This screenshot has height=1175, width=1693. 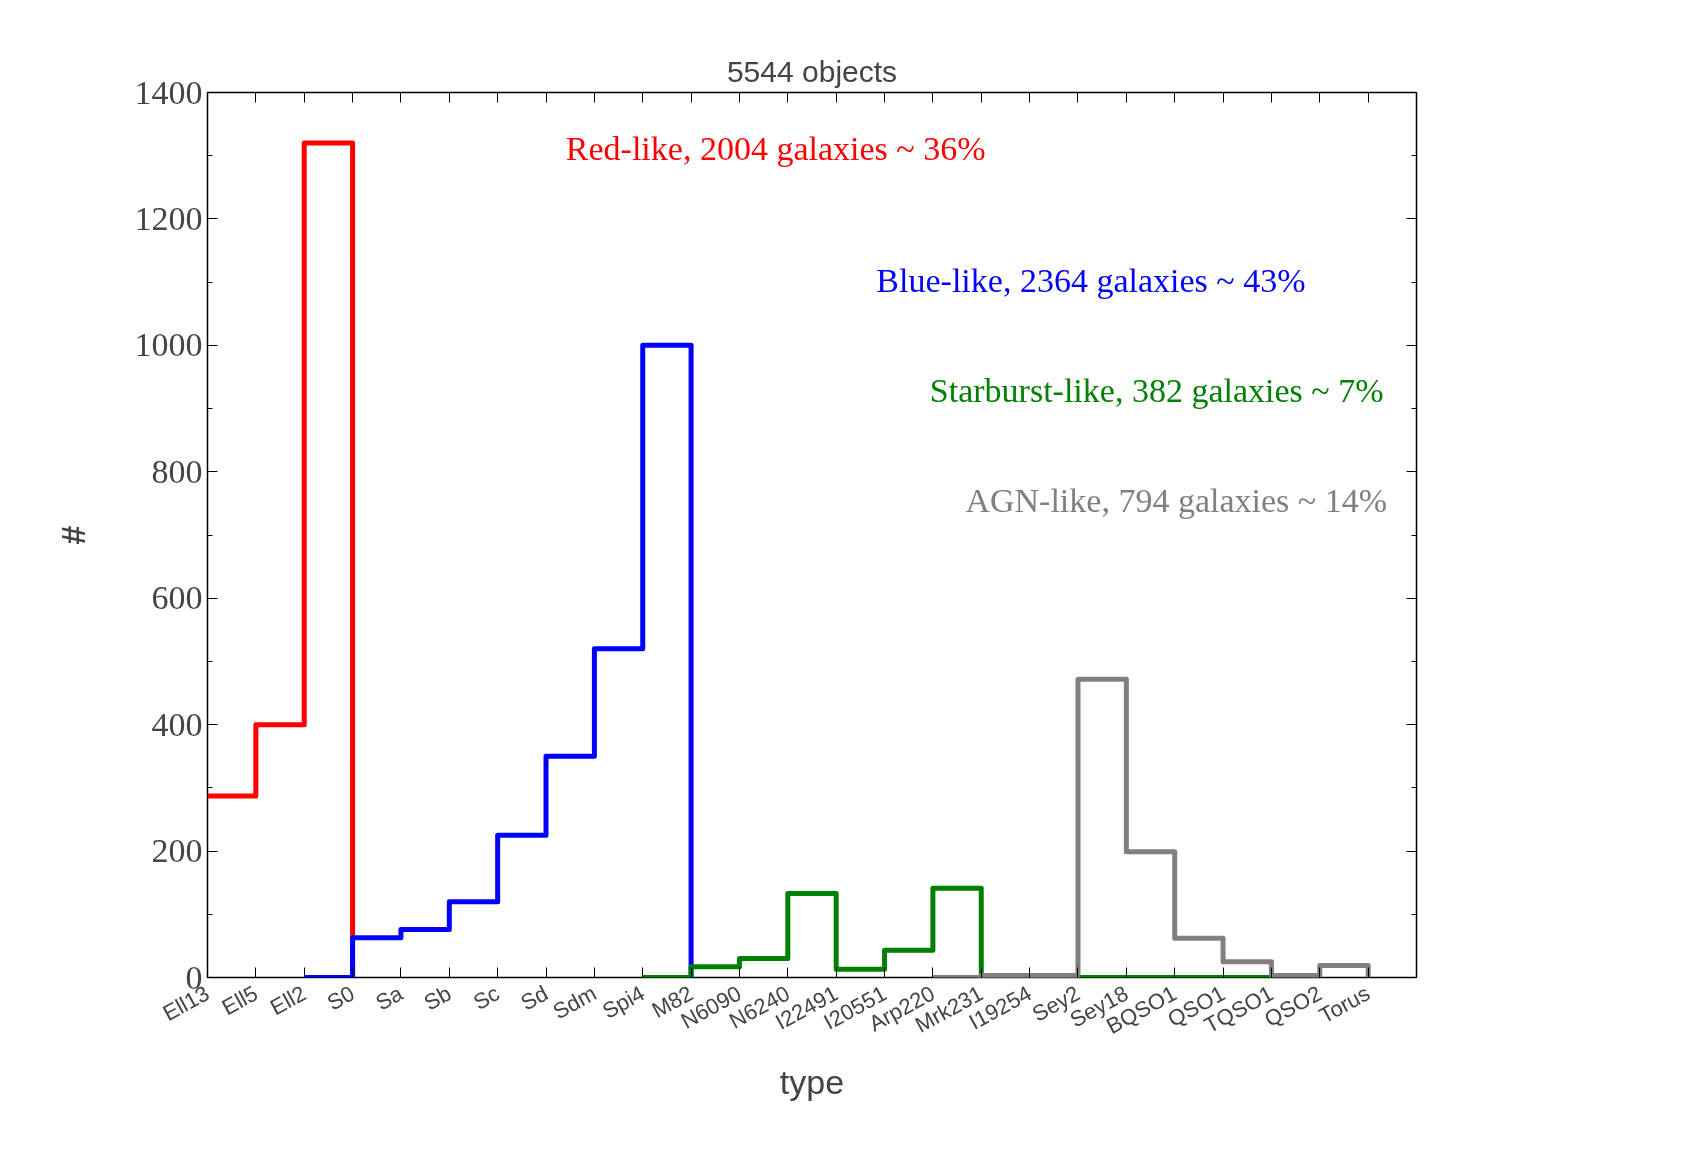 What do you see at coordinates (1091, 280) in the screenshot?
I see `text: Blue-like, 2364 galaxies ~ 43%` at bounding box center [1091, 280].